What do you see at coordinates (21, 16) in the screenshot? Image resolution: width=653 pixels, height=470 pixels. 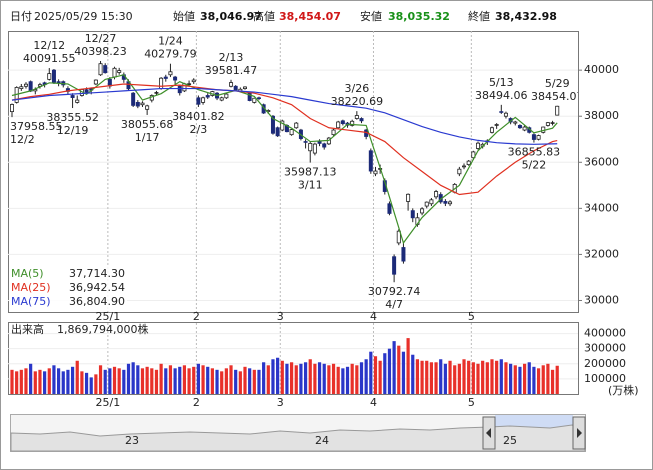 I see `header-label: 日付` at bounding box center [21, 16].